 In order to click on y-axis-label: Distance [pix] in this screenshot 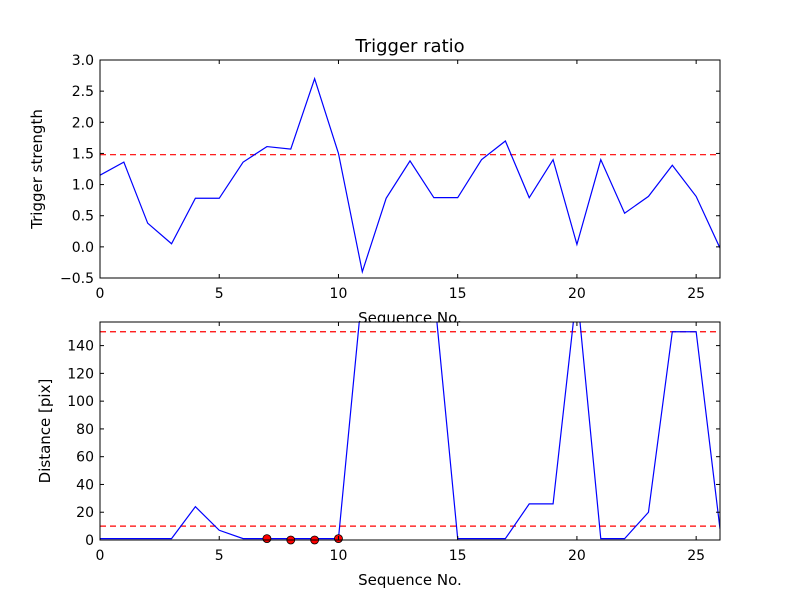, I will do `click(45, 431)`.